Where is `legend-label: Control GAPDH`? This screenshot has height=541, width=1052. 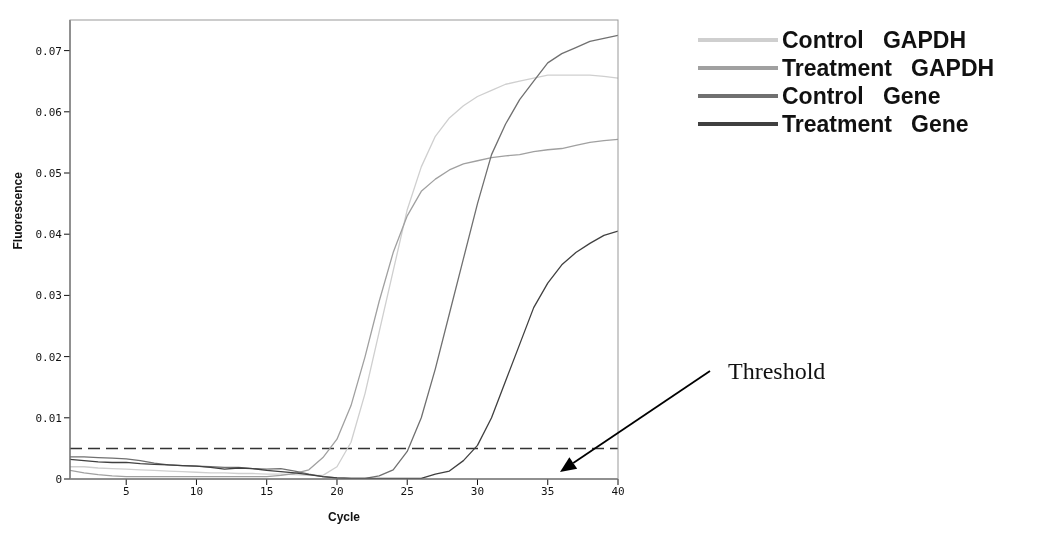
legend-label: Control GAPDH is located at coordinates (874, 40).